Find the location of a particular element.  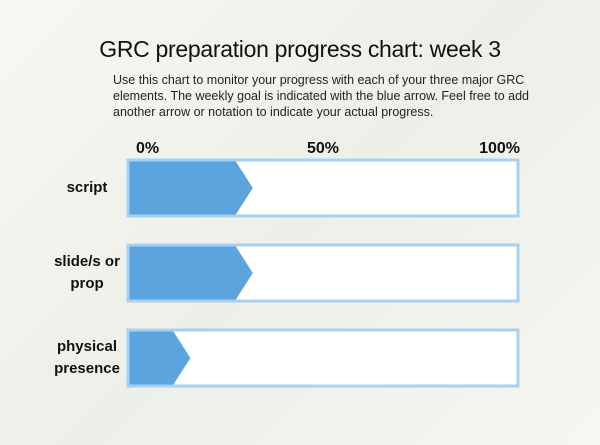

x-tick-label: 100% is located at coordinates (499, 148).